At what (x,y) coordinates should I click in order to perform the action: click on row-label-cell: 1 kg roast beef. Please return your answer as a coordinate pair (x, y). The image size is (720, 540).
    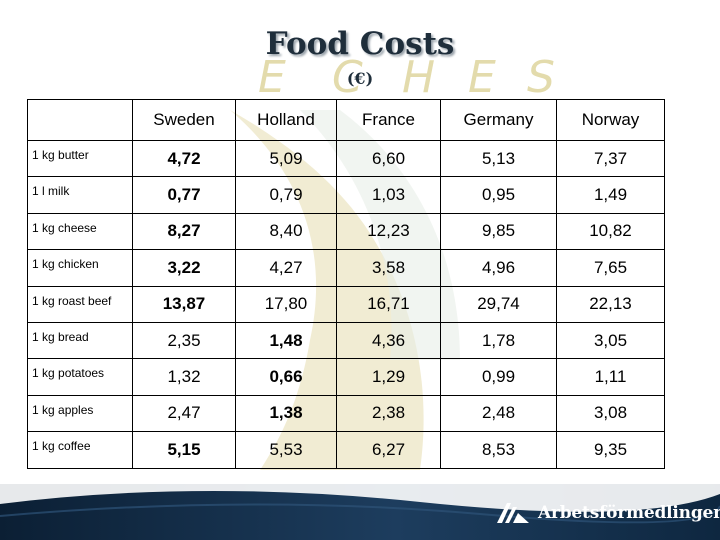
    Looking at the image, I should click on (80, 304).